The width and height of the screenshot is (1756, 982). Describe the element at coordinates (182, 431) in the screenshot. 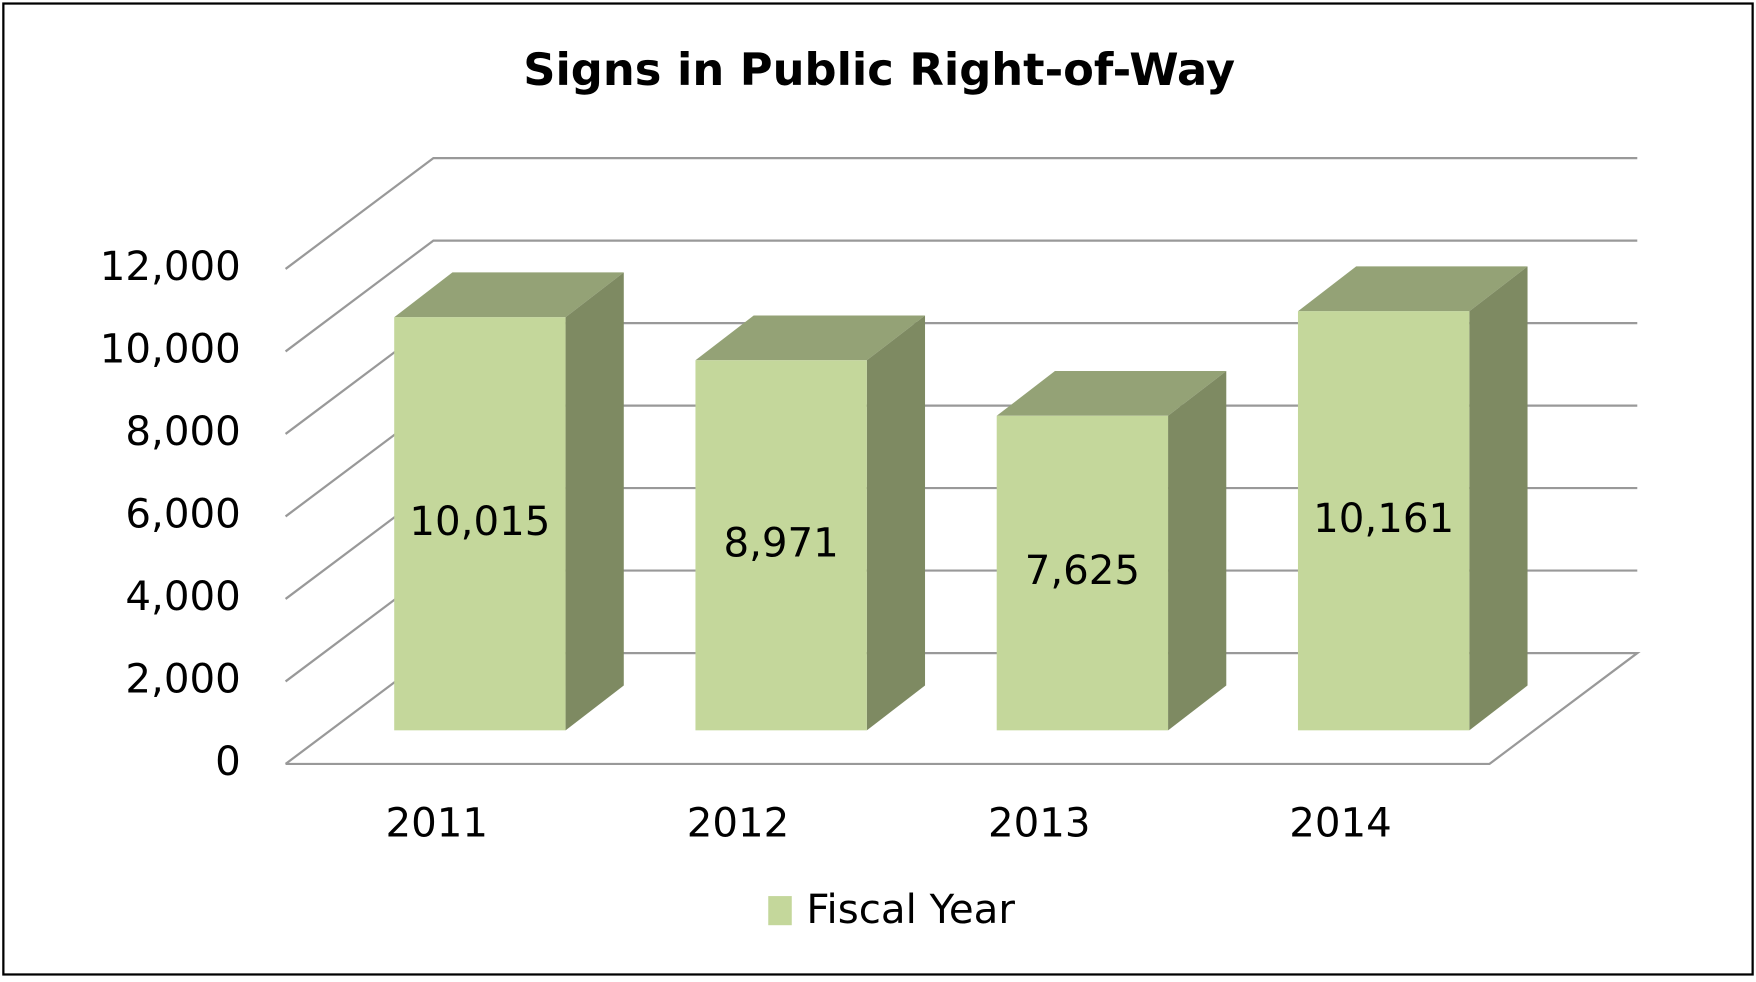

I see `y-tick-label: 8,000` at that location.